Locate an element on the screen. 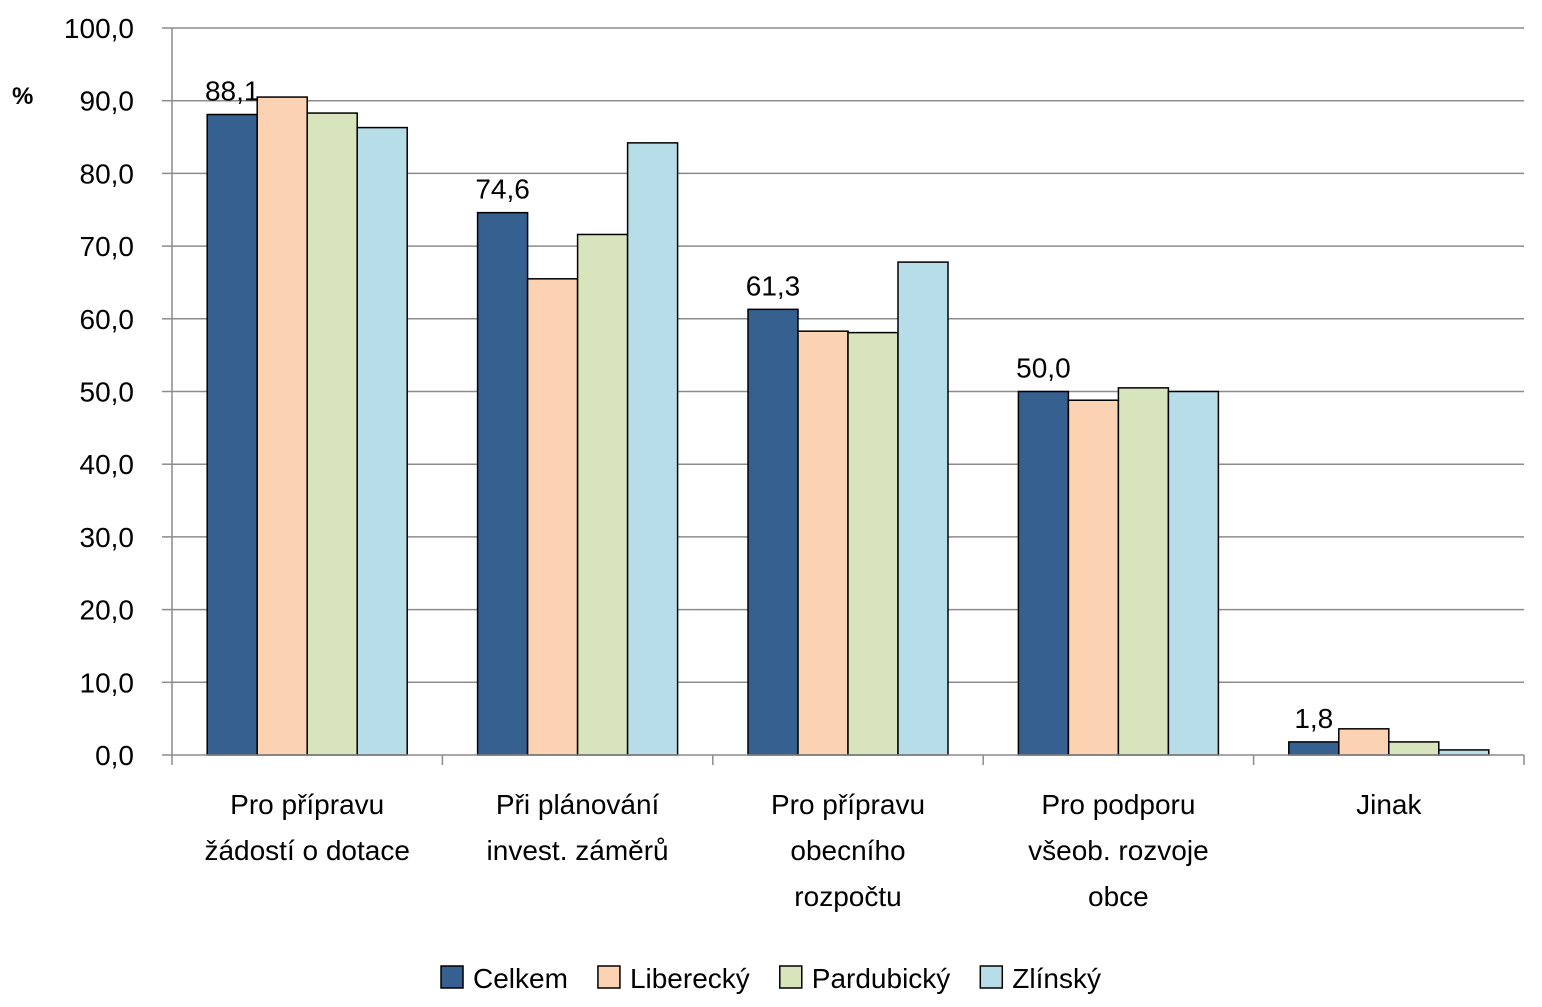 The height and width of the screenshot is (1007, 1542). legend-label: Pardubický is located at coordinates (881, 978).